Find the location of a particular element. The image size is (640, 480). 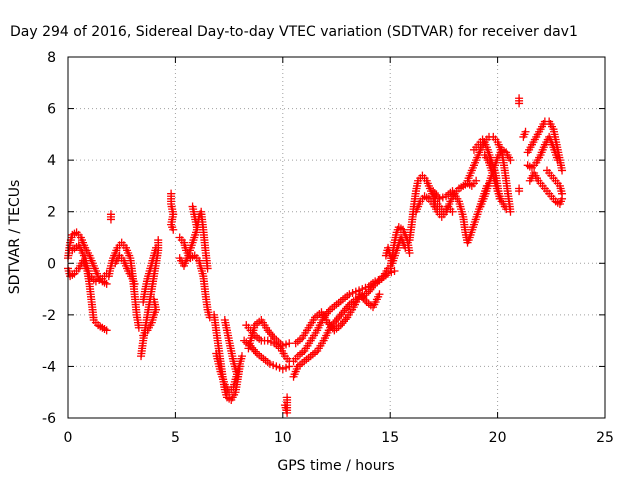

x-tick-label: 10 is located at coordinates (283, 438).